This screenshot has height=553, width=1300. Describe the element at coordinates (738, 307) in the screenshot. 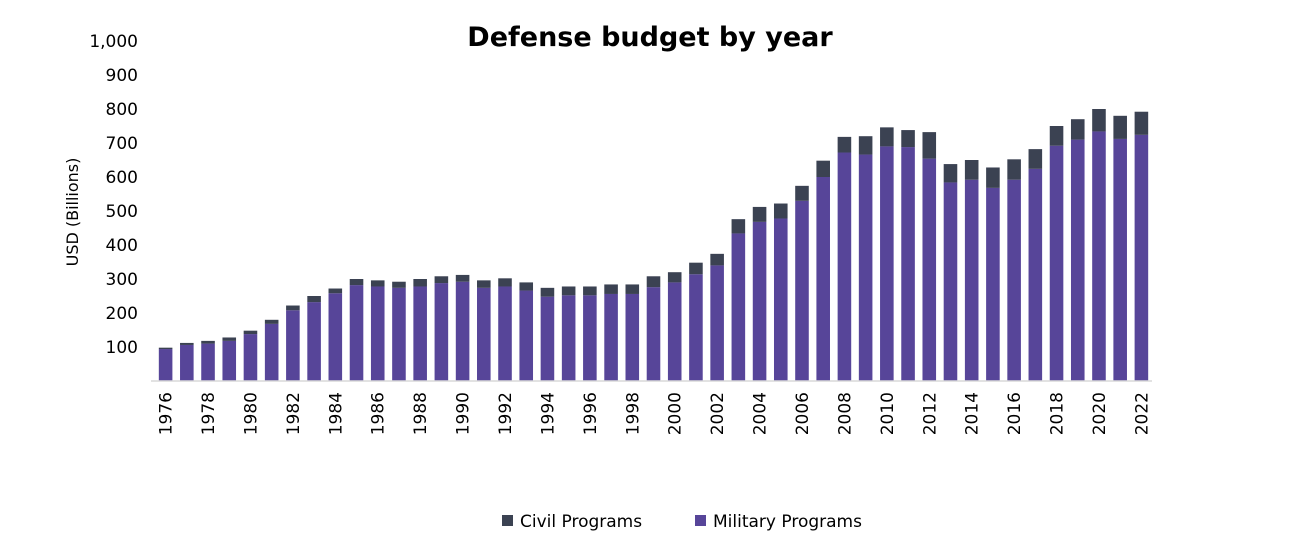

I see `bar-military-2003` at that location.